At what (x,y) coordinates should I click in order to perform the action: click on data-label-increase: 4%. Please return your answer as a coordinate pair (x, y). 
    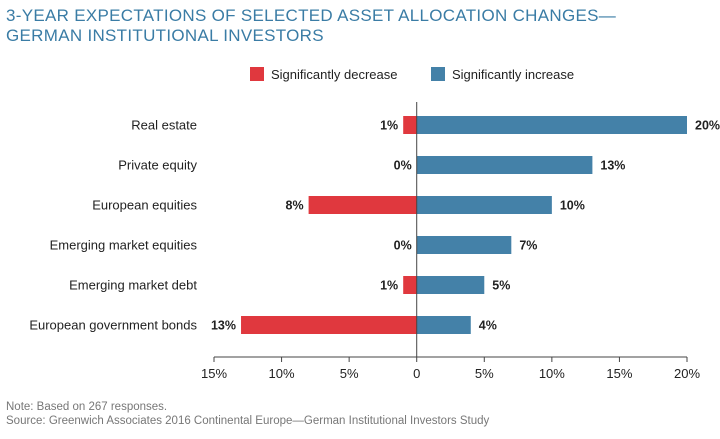
    Looking at the image, I should click on (488, 326).